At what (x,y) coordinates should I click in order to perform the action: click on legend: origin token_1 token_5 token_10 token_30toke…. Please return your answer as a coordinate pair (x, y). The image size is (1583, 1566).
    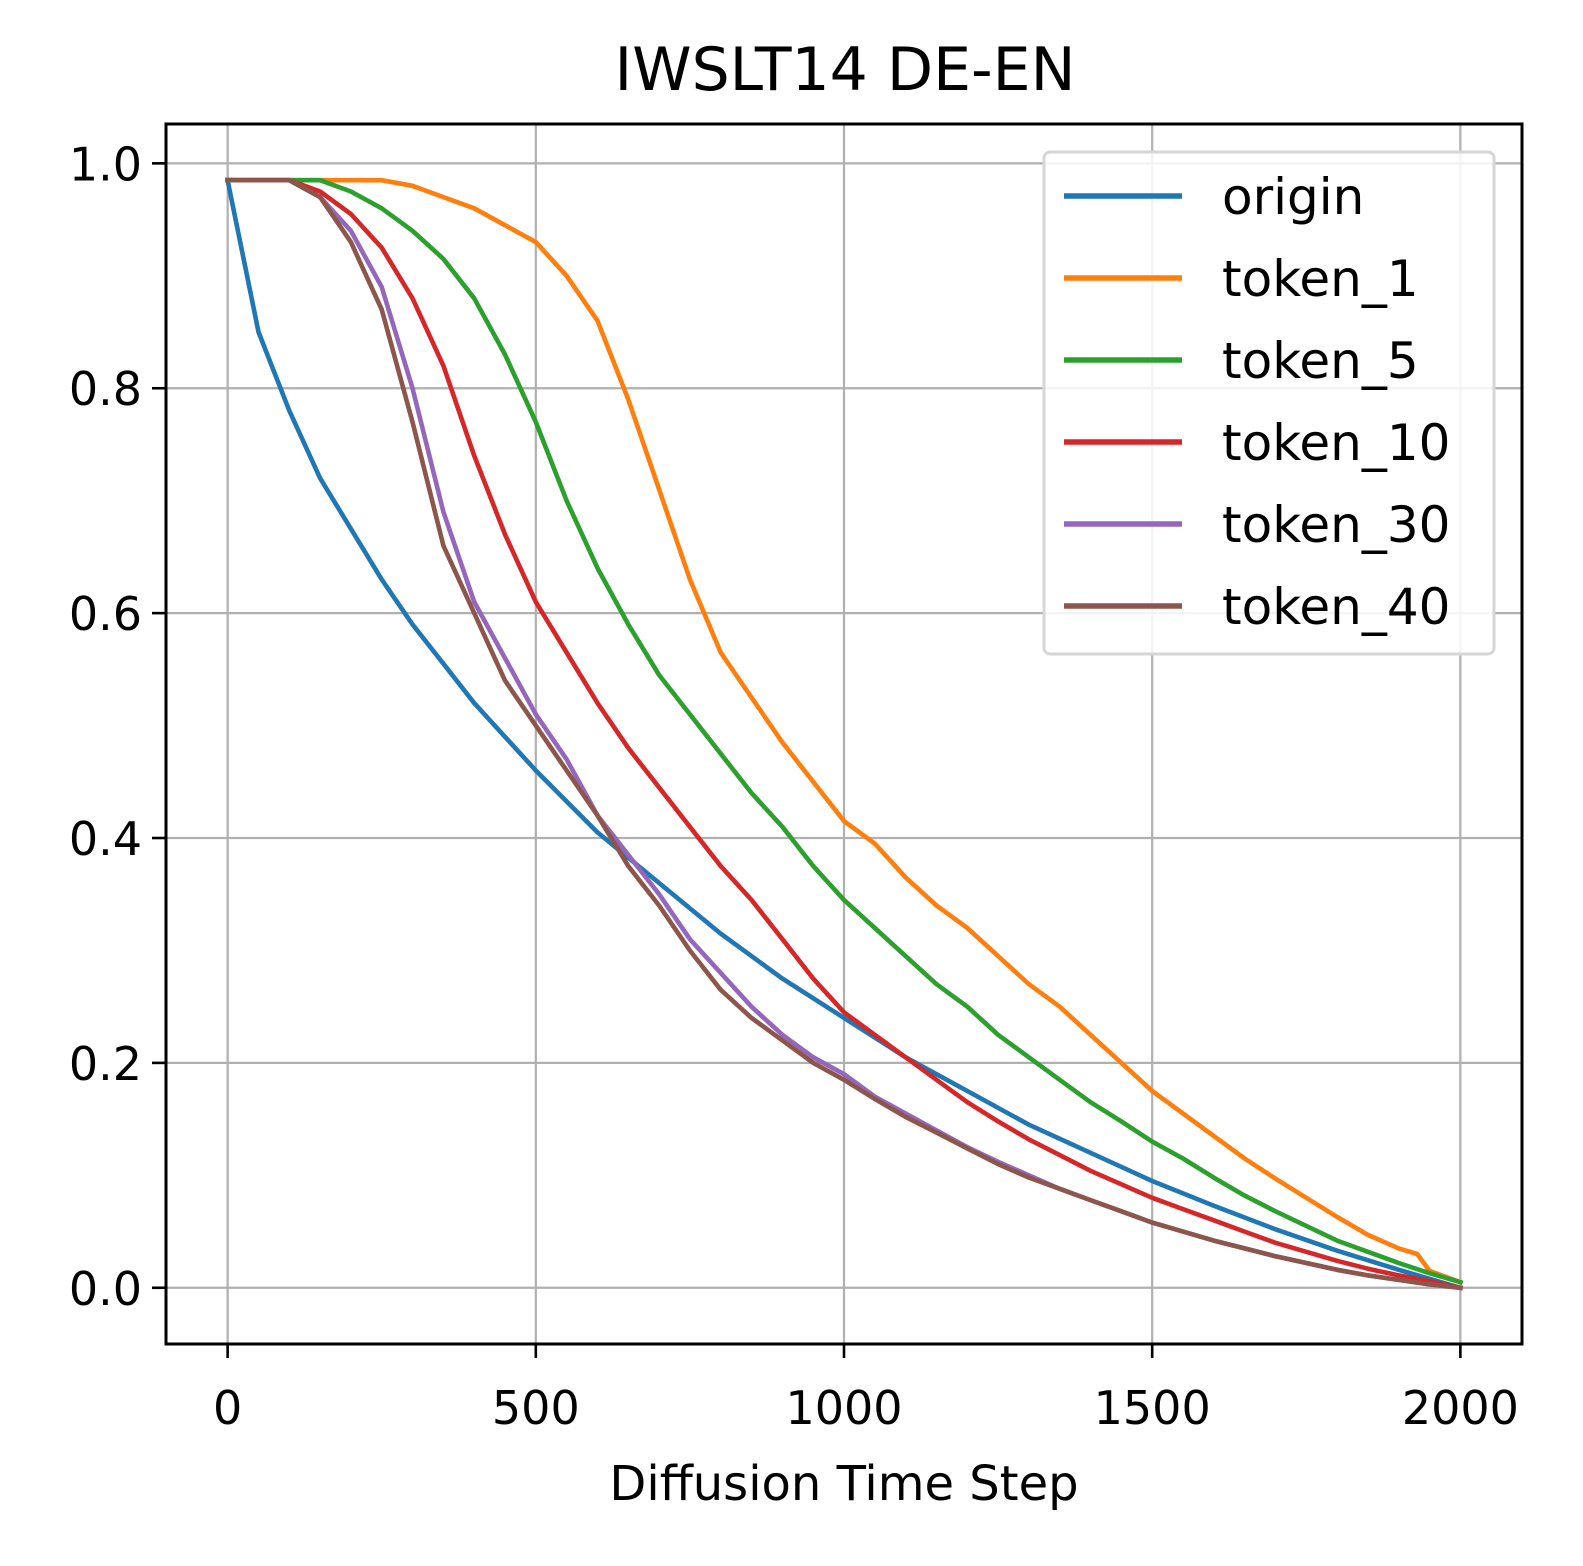
    Looking at the image, I should click on (1269, 403).